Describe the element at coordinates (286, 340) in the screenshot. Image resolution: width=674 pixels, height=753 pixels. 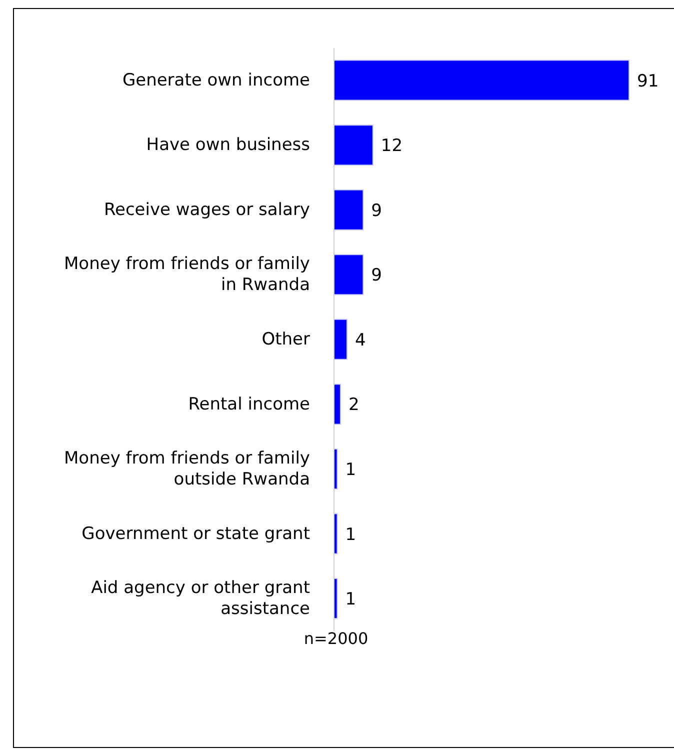
I see `y-tick-label: Other` at that location.